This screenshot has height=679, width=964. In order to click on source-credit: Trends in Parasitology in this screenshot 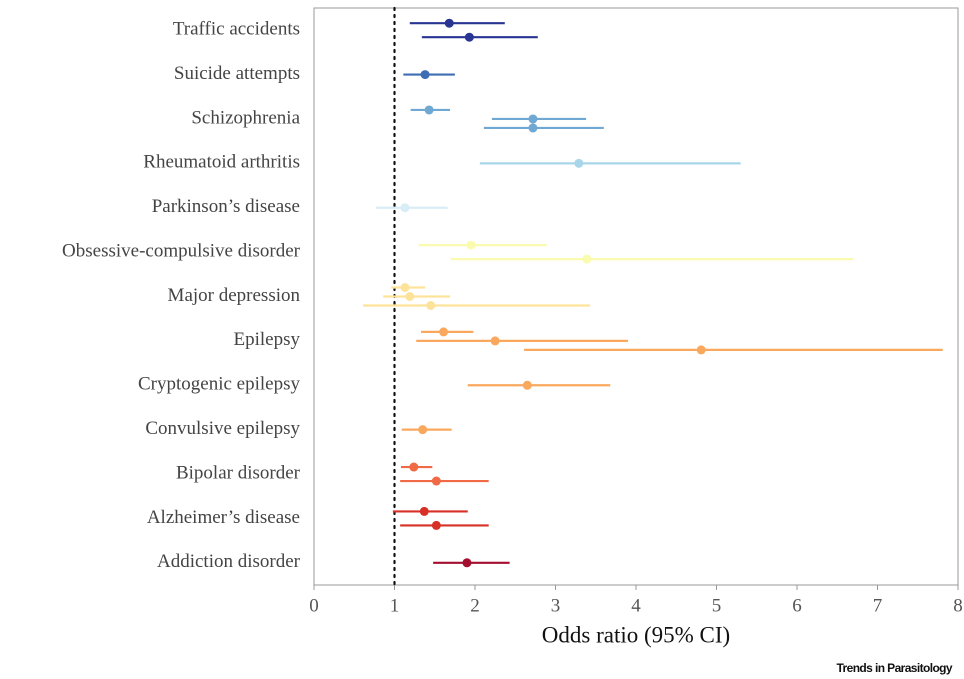, I will do `click(894, 668)`.